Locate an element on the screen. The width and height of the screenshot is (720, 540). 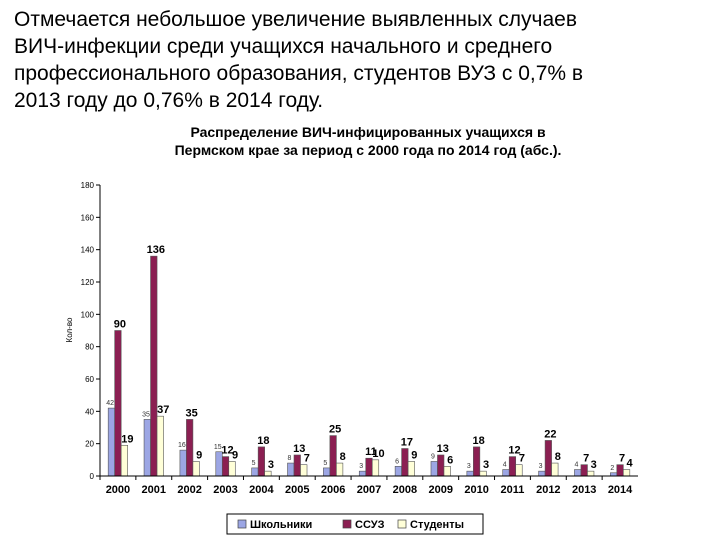
data-label: 42 is located at coordinates (110, 403).